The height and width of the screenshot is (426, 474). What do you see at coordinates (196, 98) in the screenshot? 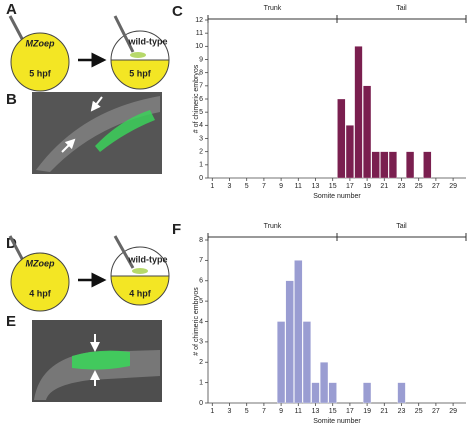
I see `y-axis-label: # of chimeric embryos` at bounding box center [196, 98].